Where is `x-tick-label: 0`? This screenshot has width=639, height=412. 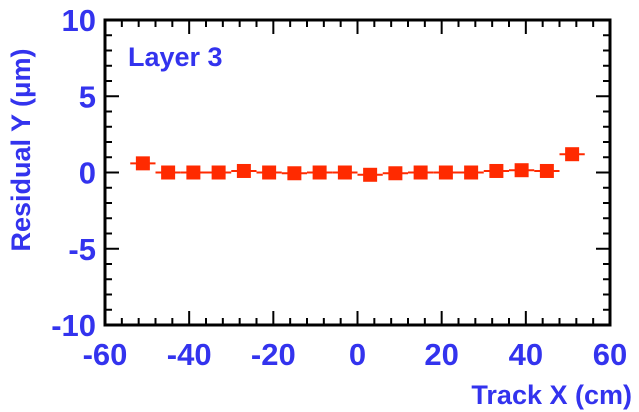 x-tick-label: 0 is located at coordinates (357, 354).